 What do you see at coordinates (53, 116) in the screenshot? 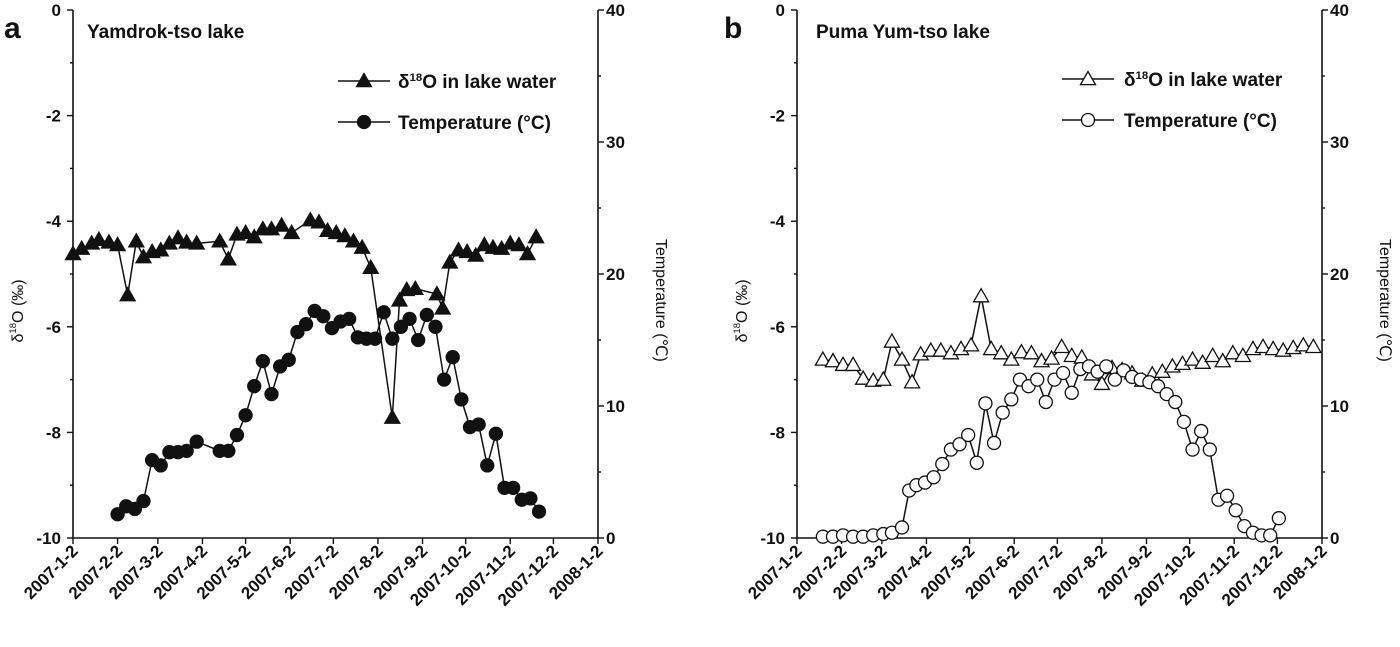
I see `left-tick-label: -2` at bounding box center [53, 116].